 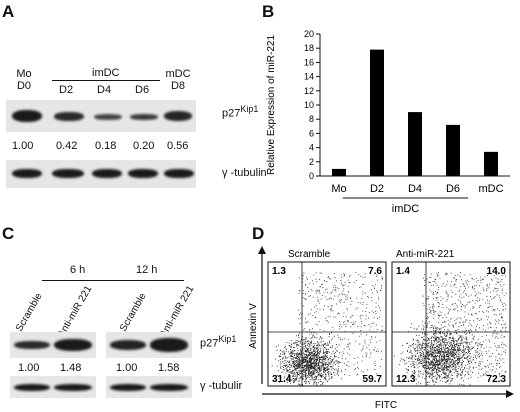 What do you see at coordinates (268, 11) in the screenshot?
I see `panel-b-letter: B` at bounding box center [268, 11].